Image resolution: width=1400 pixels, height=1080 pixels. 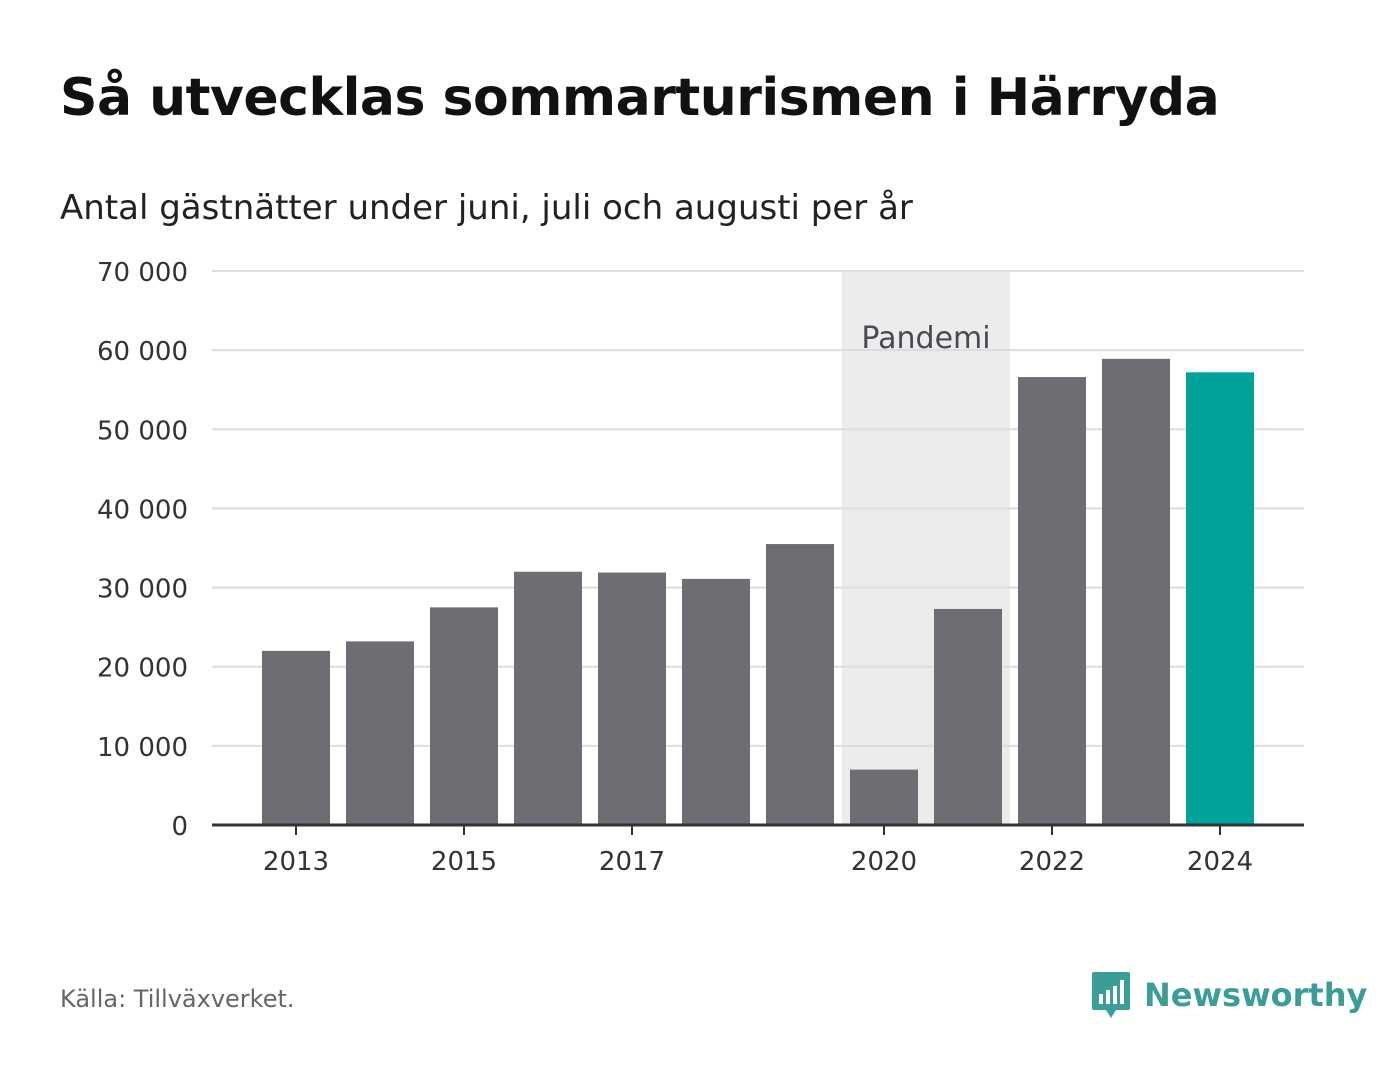 What do you see at coordinates (464, 862) in the screenshot?
I see `x-tick-label: 2015` at bounding box center [464, 862].